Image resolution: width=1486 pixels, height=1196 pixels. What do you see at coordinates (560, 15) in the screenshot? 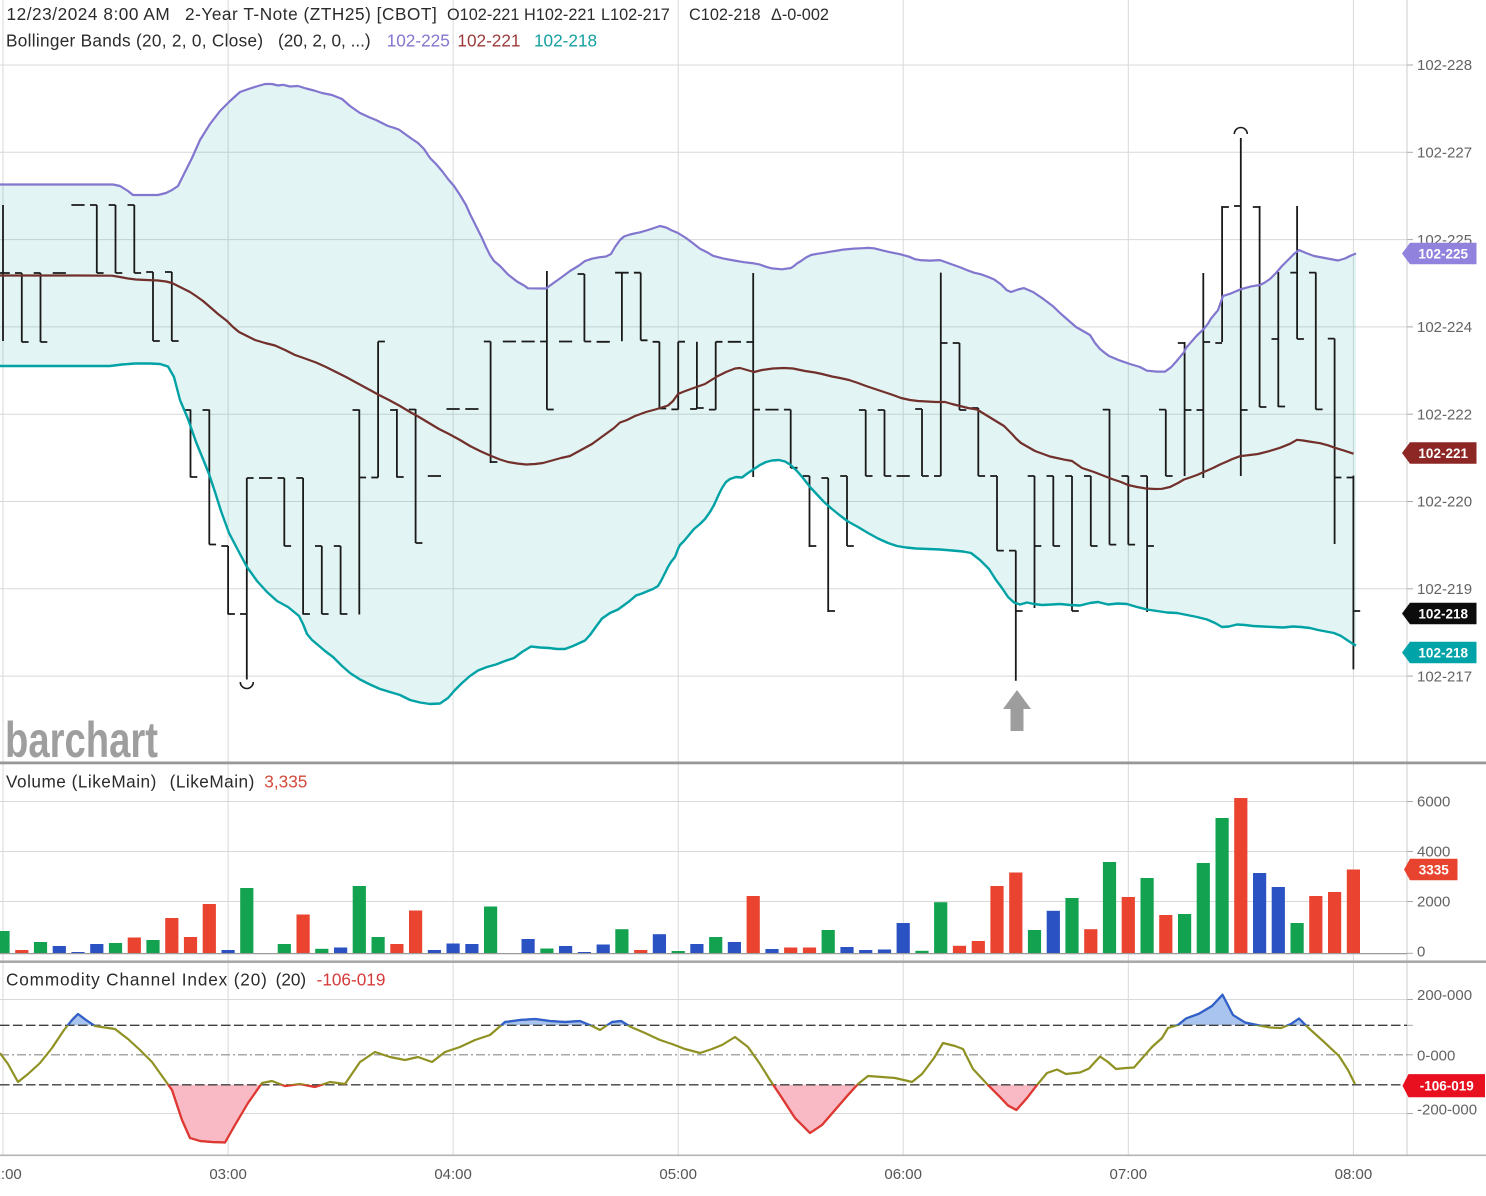
I see `svg-text: H102-221` at bounding box center [560, 15].